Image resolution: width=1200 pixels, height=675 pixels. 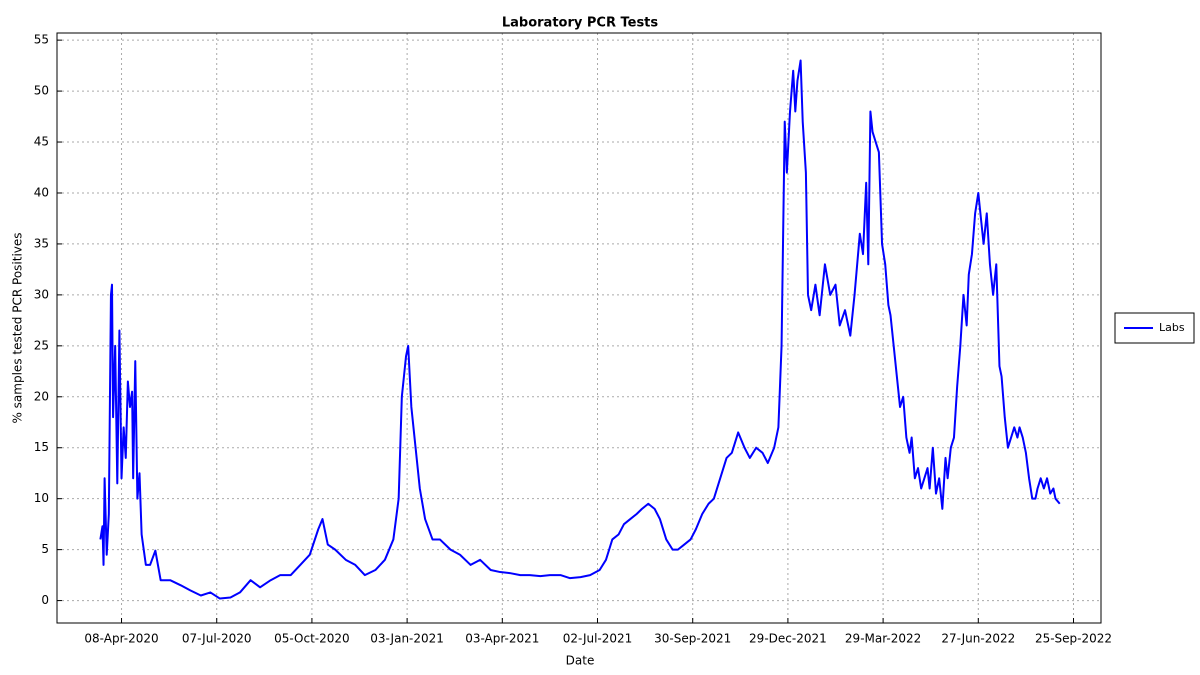 I want to click on y-tick-label: 10, so click(x=41, y=498).